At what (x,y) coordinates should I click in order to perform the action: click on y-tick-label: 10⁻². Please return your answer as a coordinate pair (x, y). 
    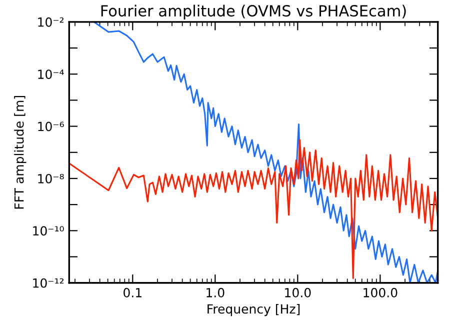
    Looking at the image, I should click on (51, 22).